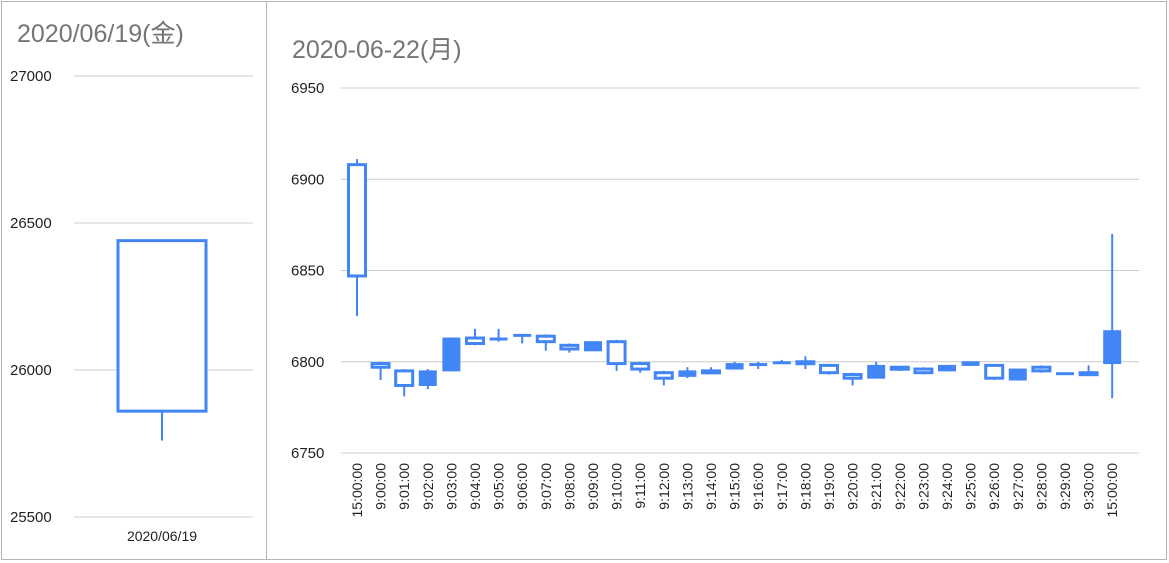 The image size is (1169, 563). Describe the element at coordinates (475, 486) in the screenshot. I see `x-tick-label: 9:04:00` at that location.